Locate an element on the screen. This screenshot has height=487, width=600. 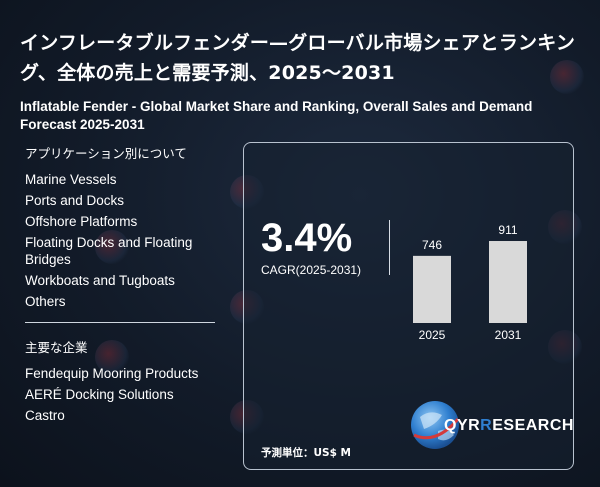
company-item: Fendequip Mooring Products is located at coordinates (112, 373).